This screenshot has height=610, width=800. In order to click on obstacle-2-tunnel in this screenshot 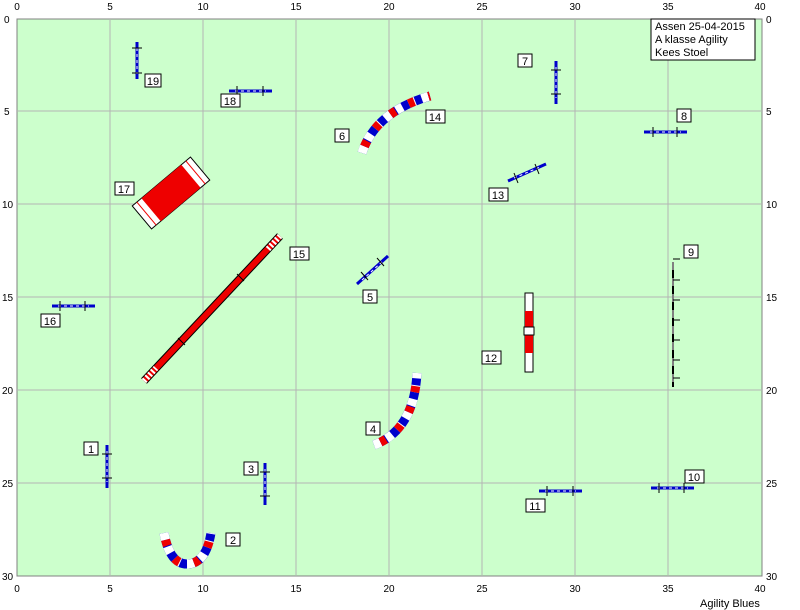, I will do `click(187, 550)`.